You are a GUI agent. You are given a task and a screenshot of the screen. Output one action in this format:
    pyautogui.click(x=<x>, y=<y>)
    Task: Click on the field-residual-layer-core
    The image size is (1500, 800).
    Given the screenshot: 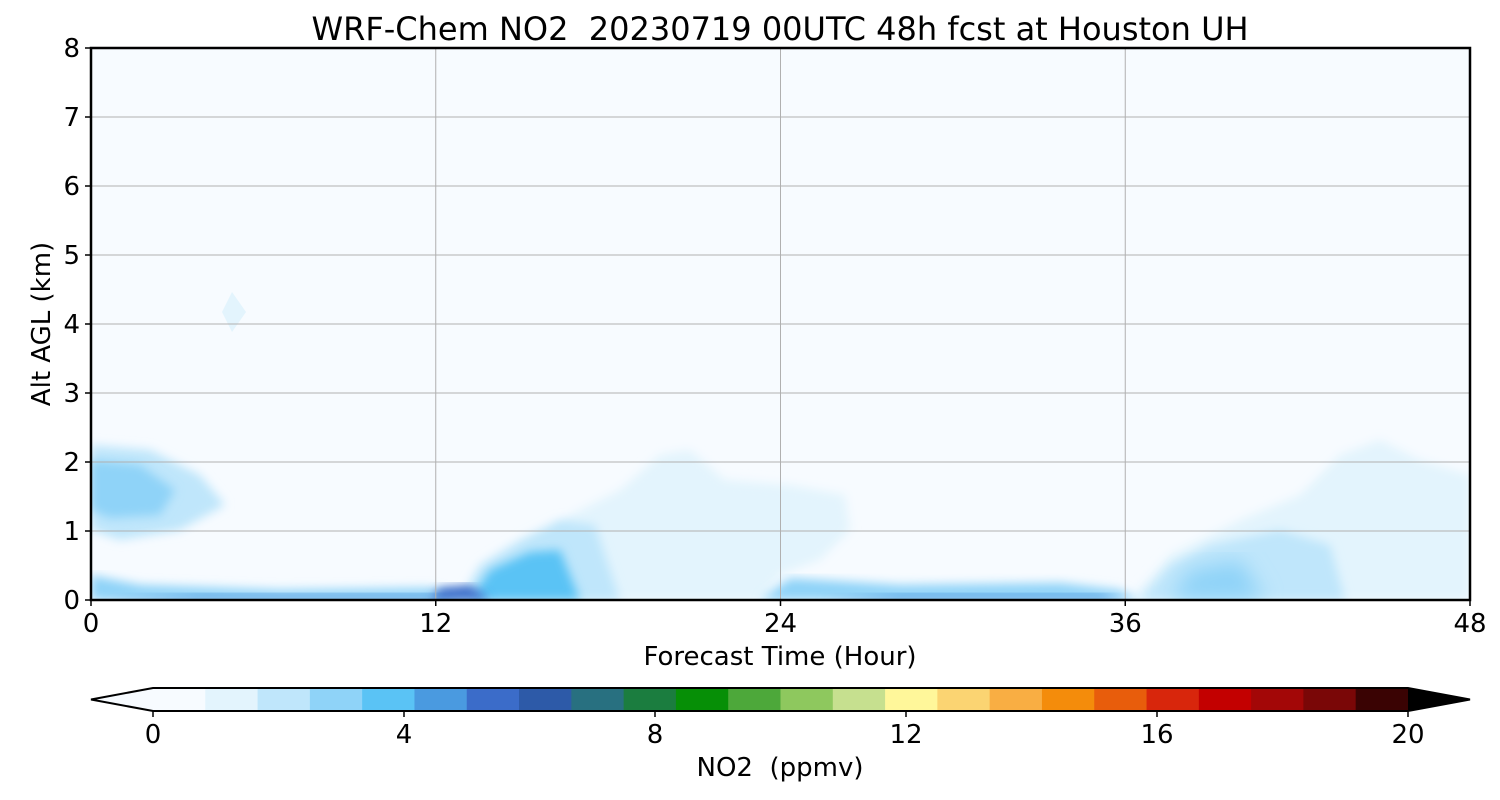 What is the action you would take?
    pyautogui.click(x=133, y=489)
    